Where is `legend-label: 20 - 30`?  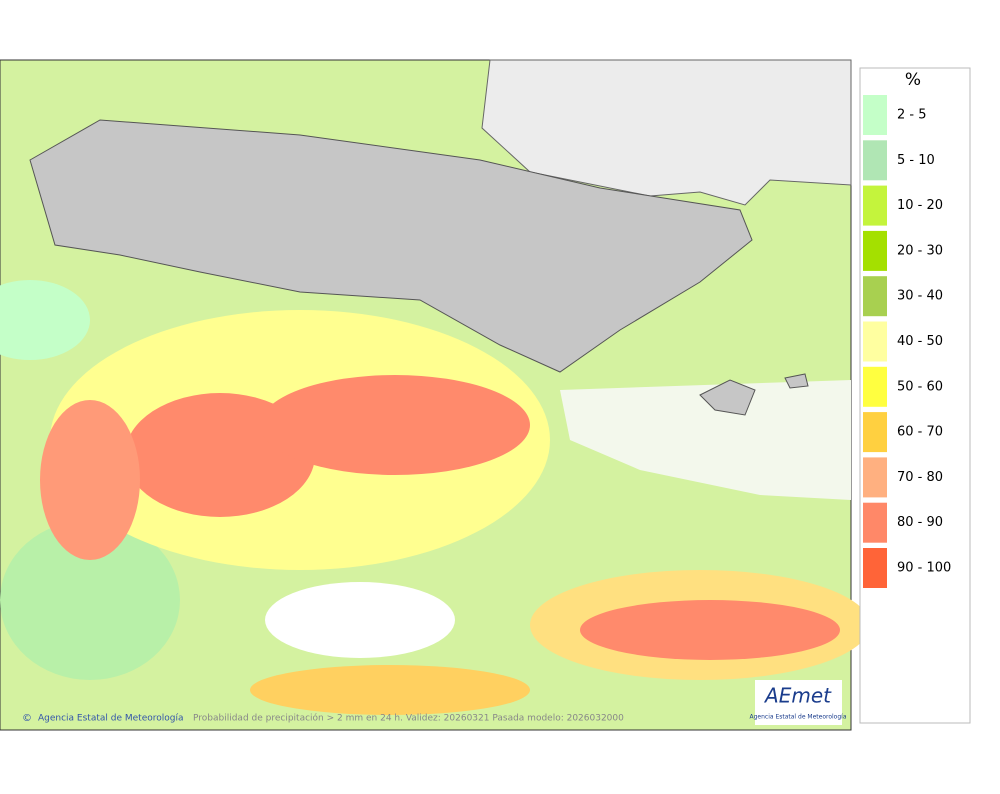
legend-label: 20 - 30 is located at coordinates (920, 250).